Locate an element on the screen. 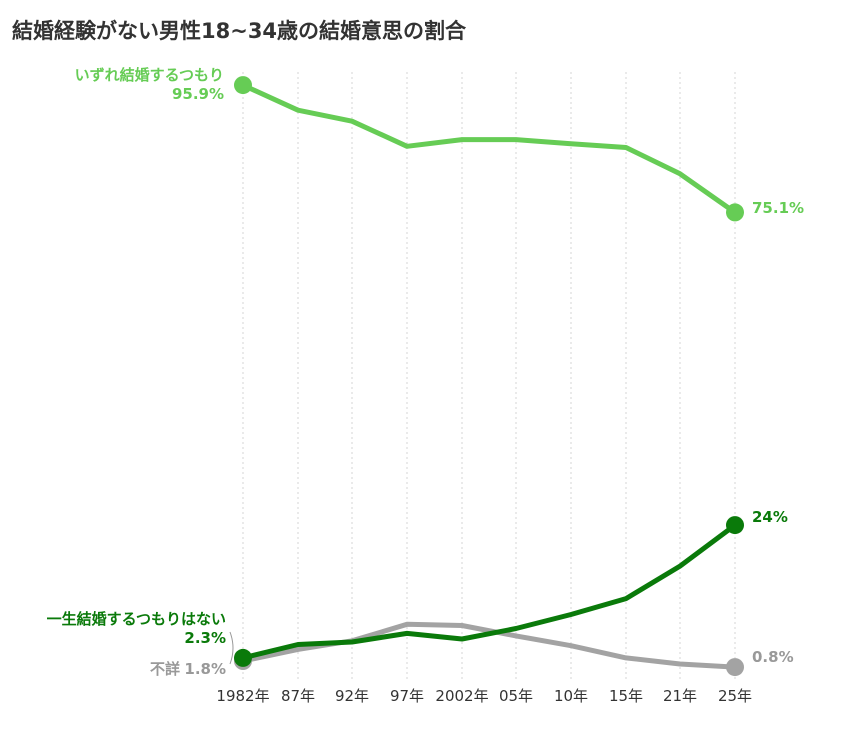 The image size is (852, 739). series-3-start-value: 1.8% is located at coordinates (205, 669).